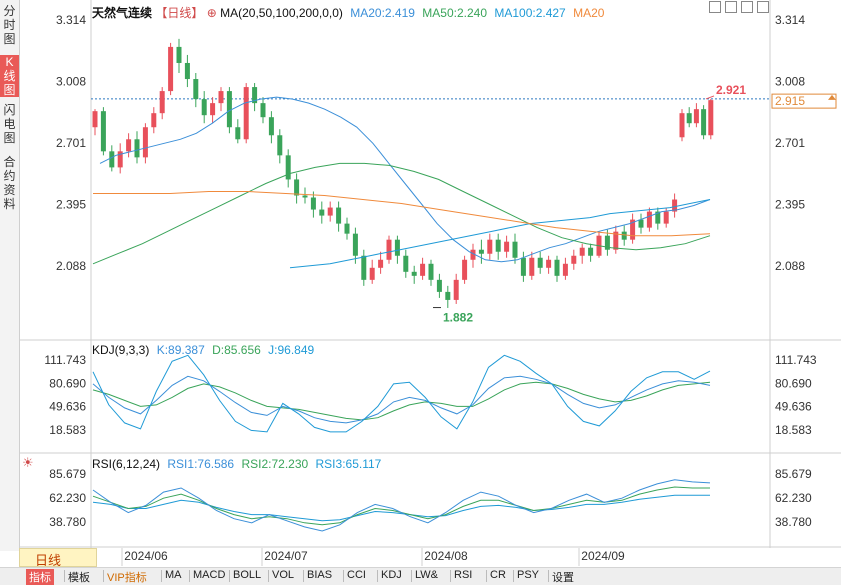 This screenshot has height=585, width=841. What do you see at coordinates (180, 350) in the screenshot?
I see `kdj-k: K:89.387` at bounding box center [180, 350].